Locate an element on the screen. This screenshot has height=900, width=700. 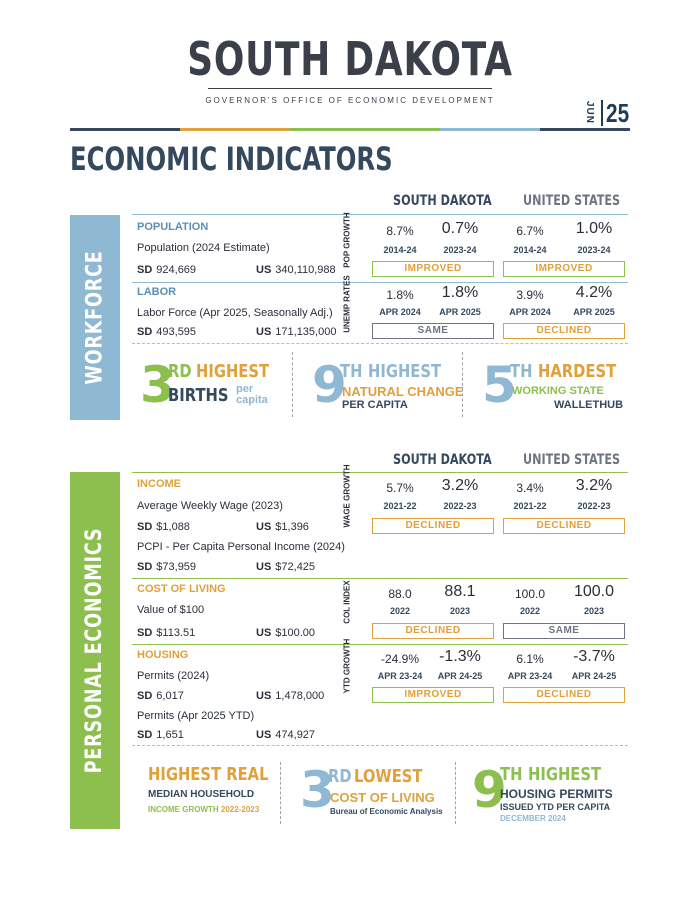
permits-line2: HOUSING PERMITS is located at coordinates (556, 794).